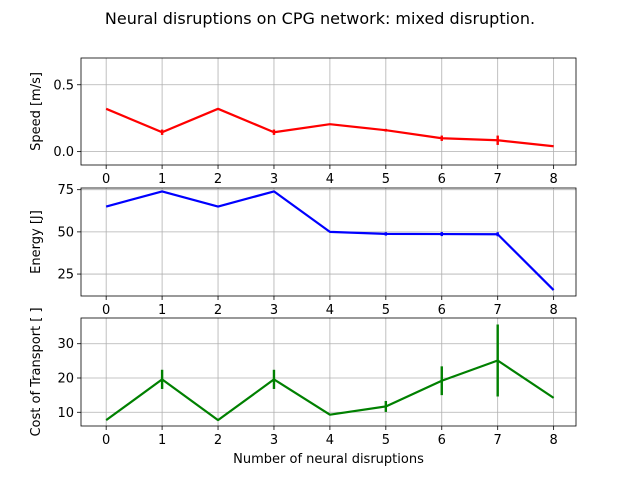 This screenshot has height=480, width=640. What do you see at coordinates (329, 127) in the screenshot?
I see `series-line-speed` at bounding box center [329, 127].